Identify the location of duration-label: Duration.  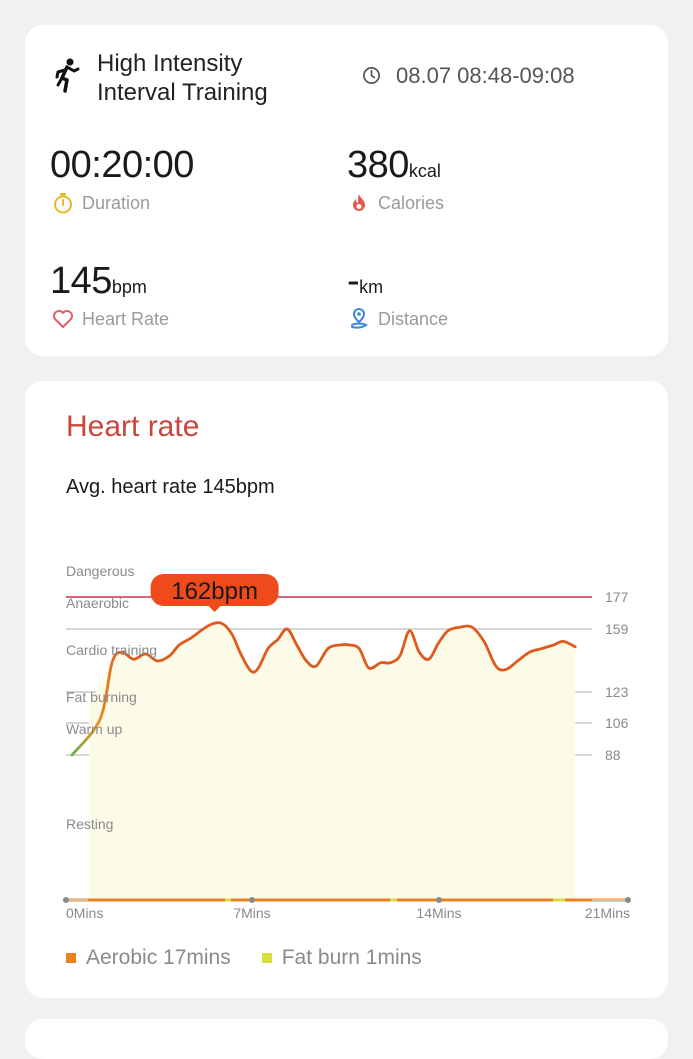
(116, 203).